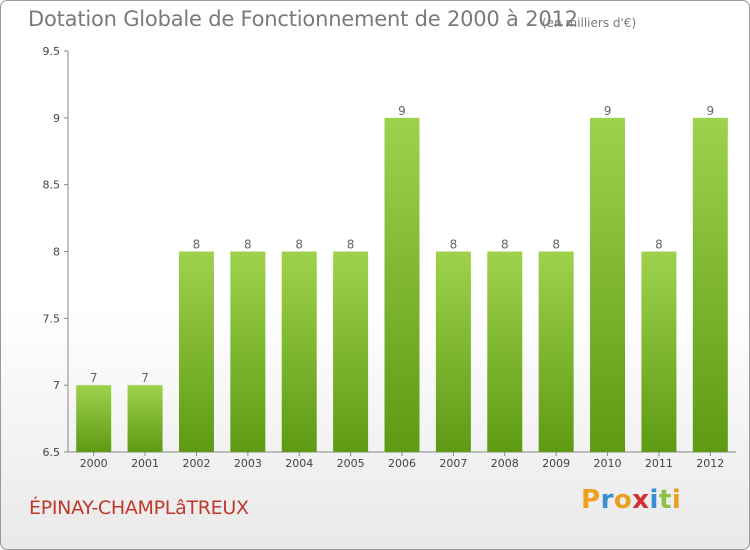 The height and width of the screenshot is (550, 750). I want to click on logo-letter: x, so click(641, 500).